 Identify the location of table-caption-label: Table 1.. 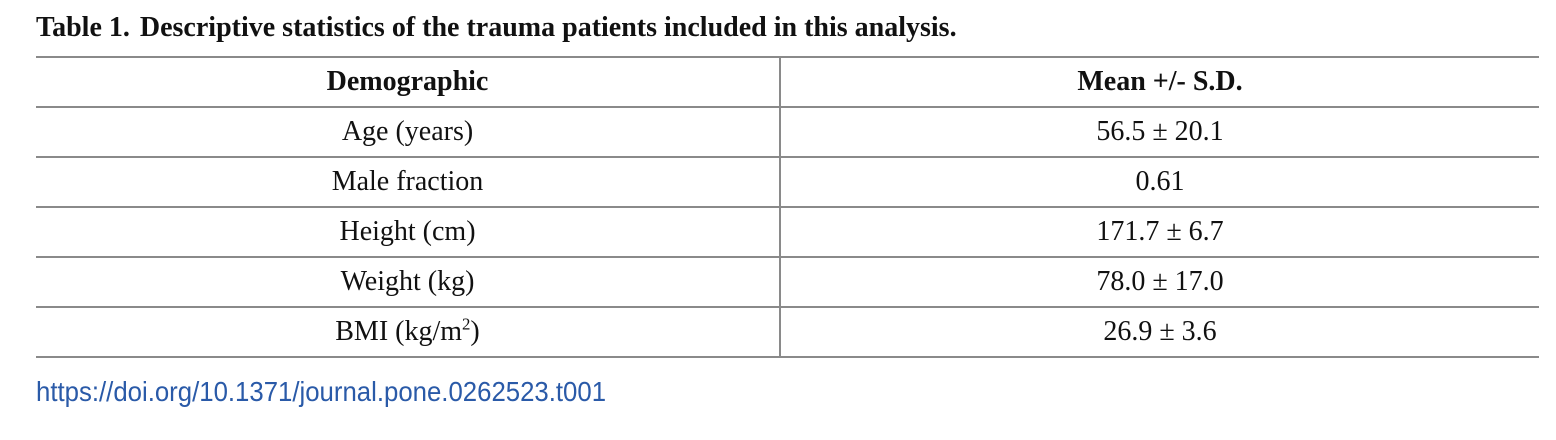
(83, 27).